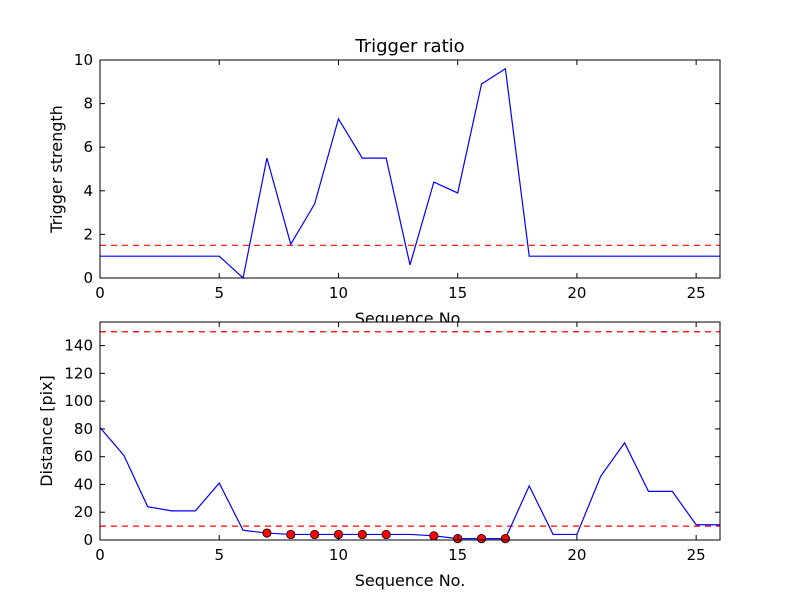 This screenshot has width=800, height=600. What do you see at coordinates (83, 457) in the screenshot?
I see `y-tick-label: 60` at bounding box center [83, 457].